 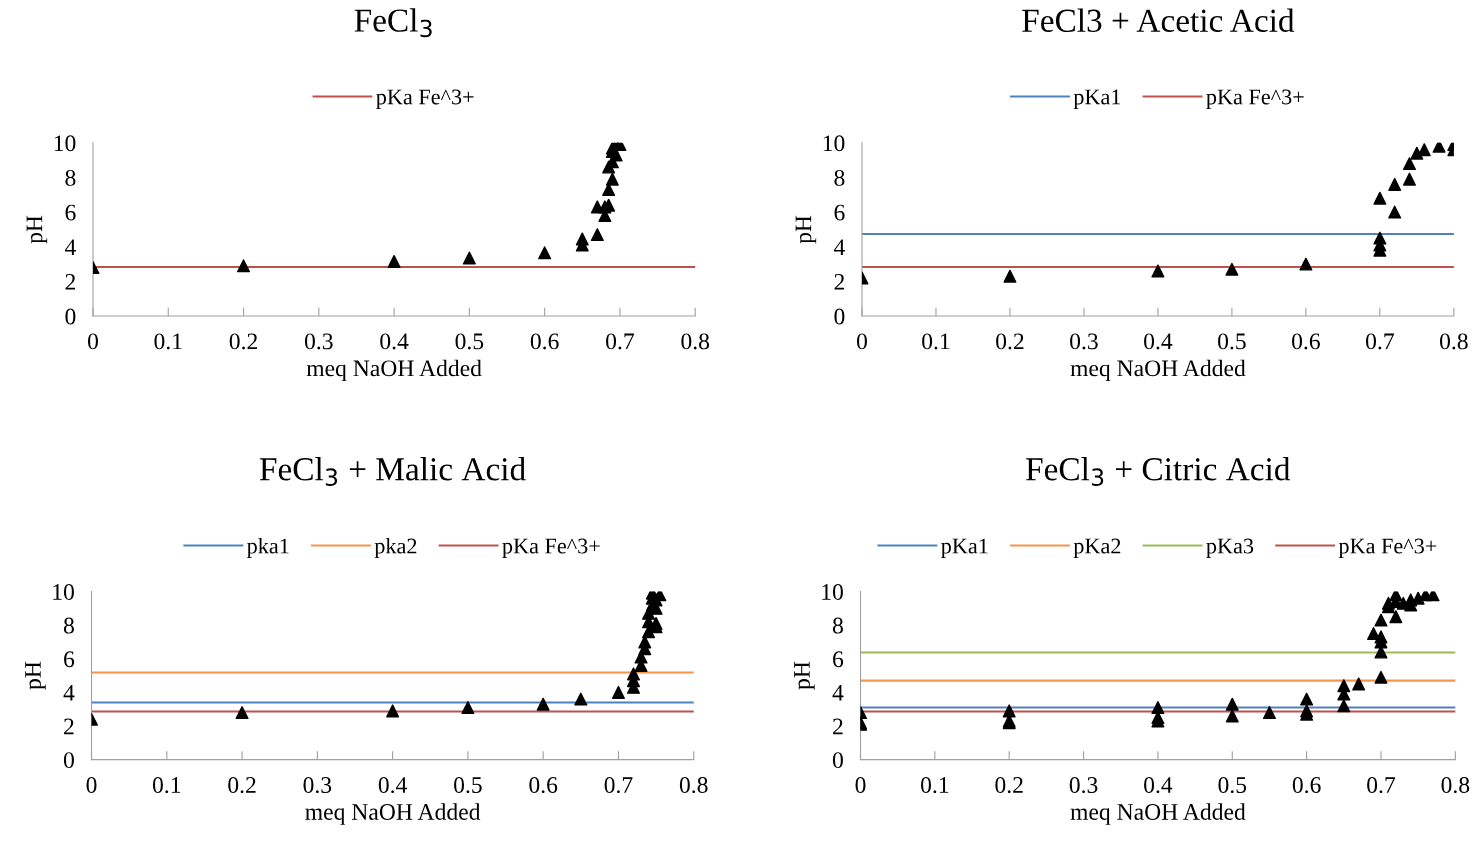 I want to click on legend-label: pKa3, so click(x=1230, y=548).